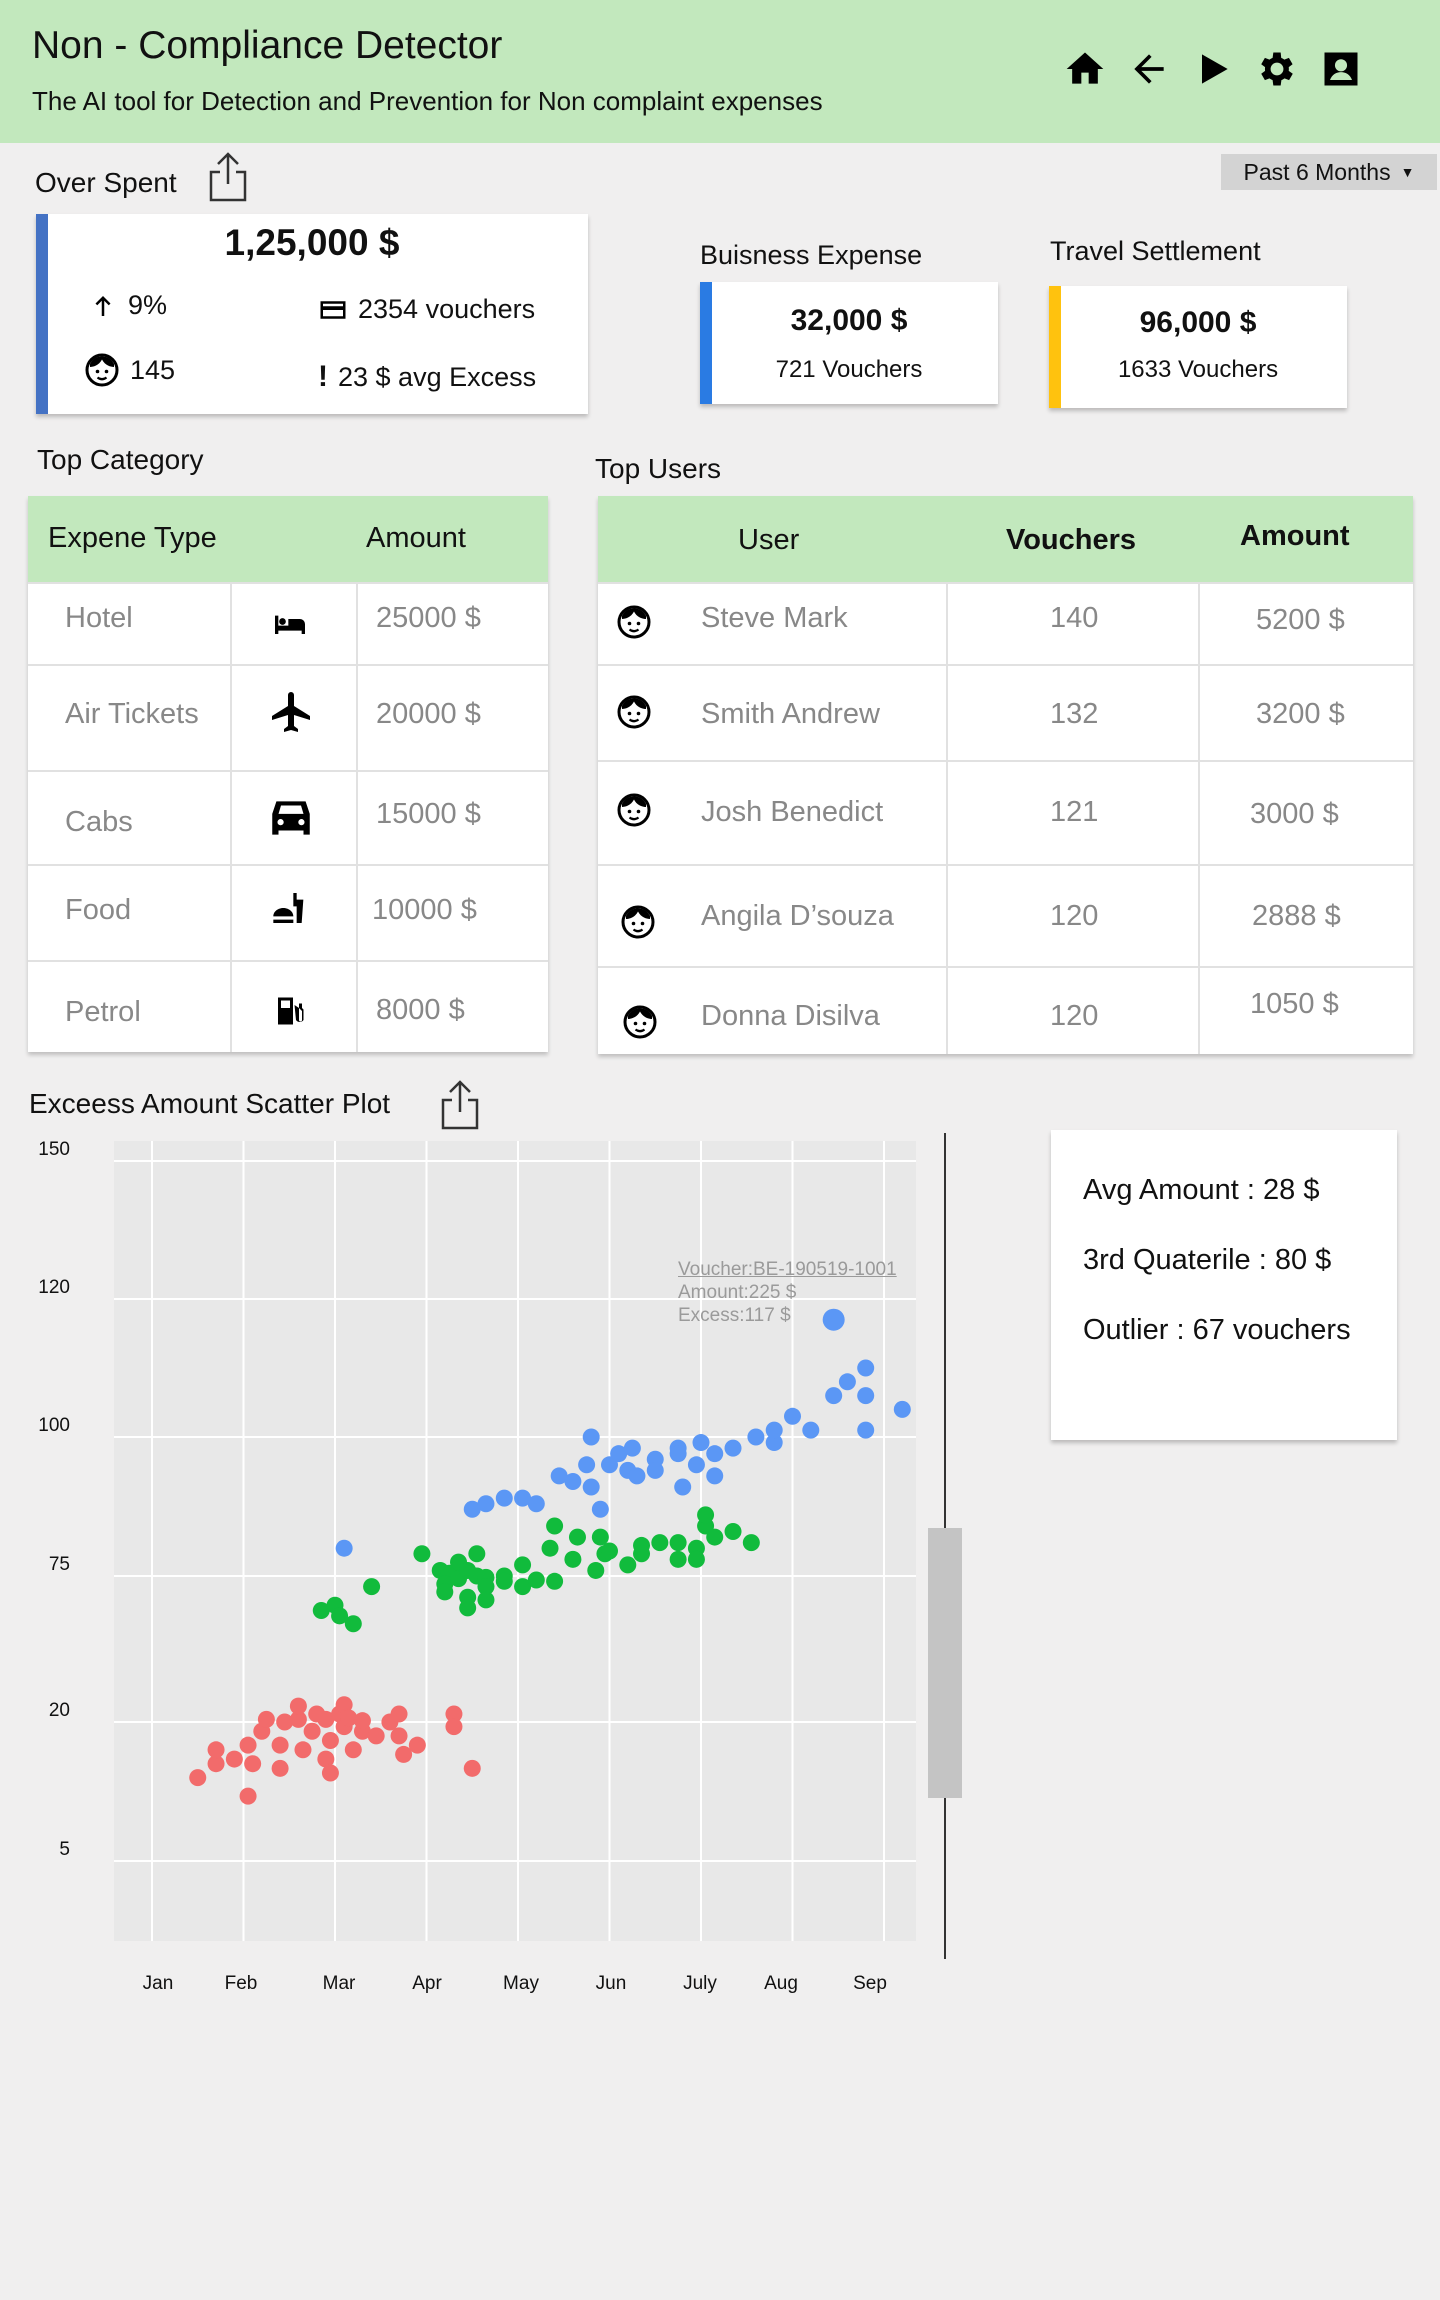 This screenshot has width=1440, height=2300. What do you see at coordinates (1341, 69) in the screenshot?
I see `profile-icon` at bounding box center [1341, 69].